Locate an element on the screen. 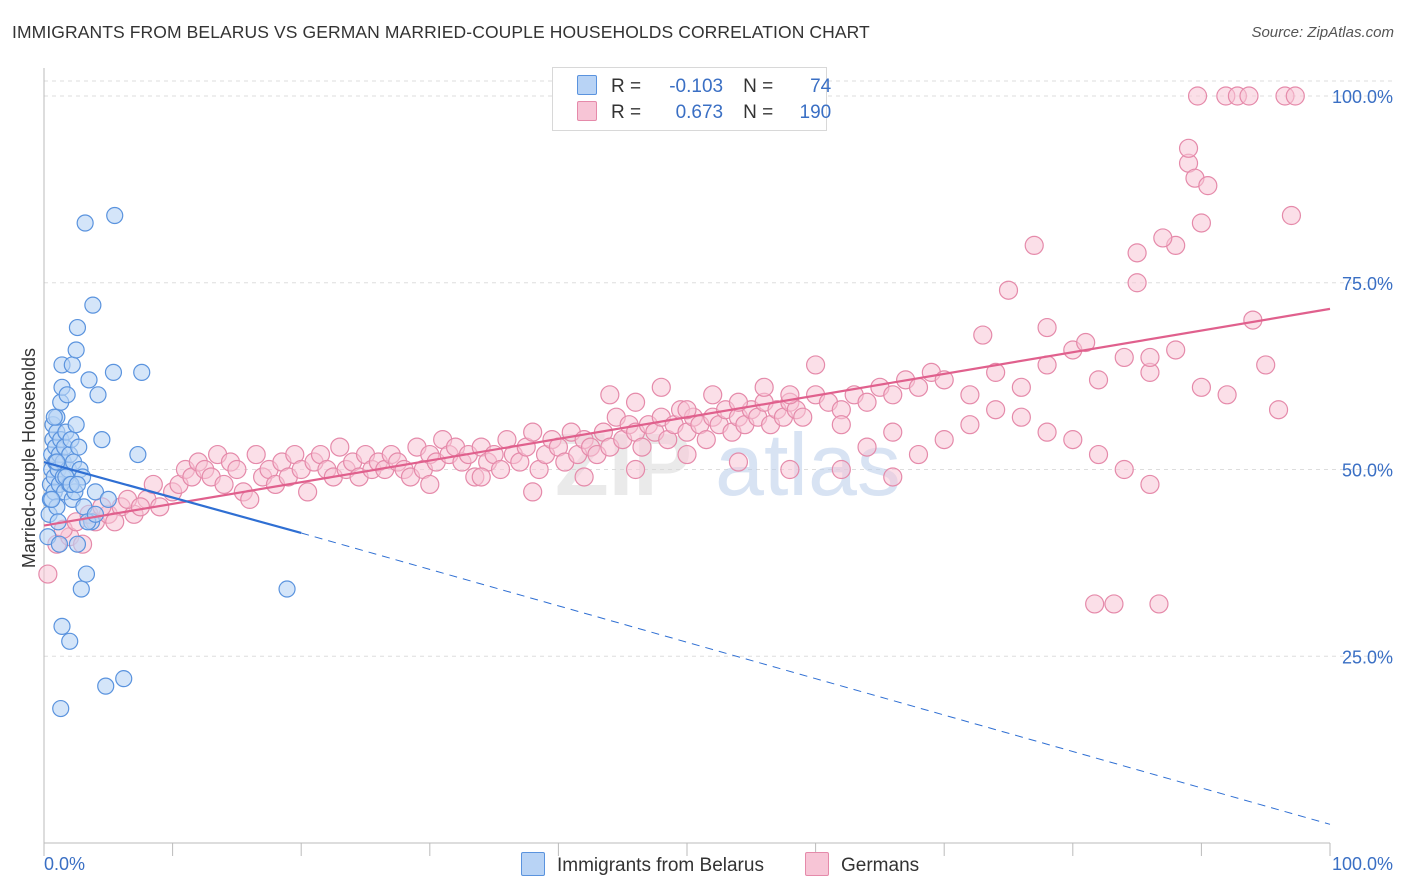 The image size is (1406, 892). legend-row-germans: R = 0.673 N = 190 is located at coordinates (704, 114).